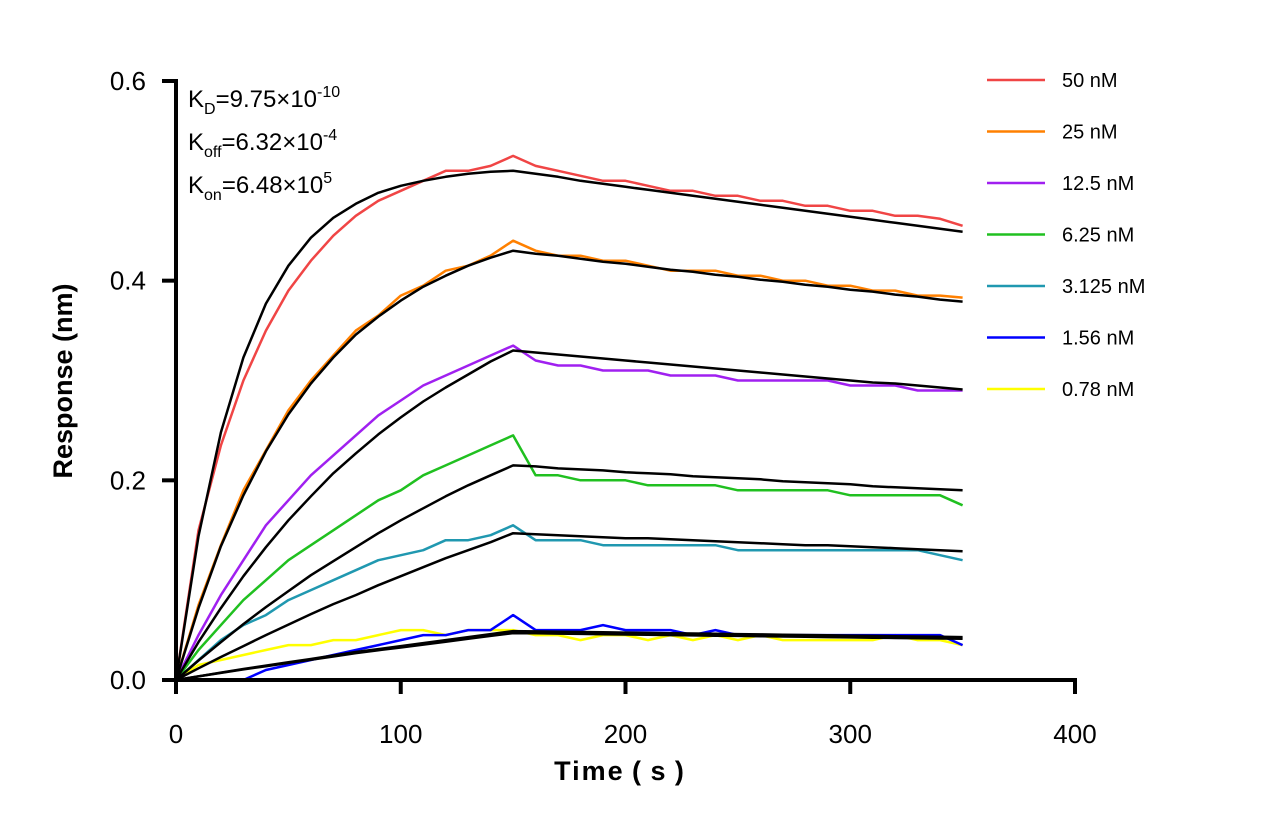 The height and width of the screenshot is (833, 1271). What do you see at coordinates (1060, 184) in the screenshot?
I see `legend-item: 12.5 nM` at bounding box center [1060, 184].